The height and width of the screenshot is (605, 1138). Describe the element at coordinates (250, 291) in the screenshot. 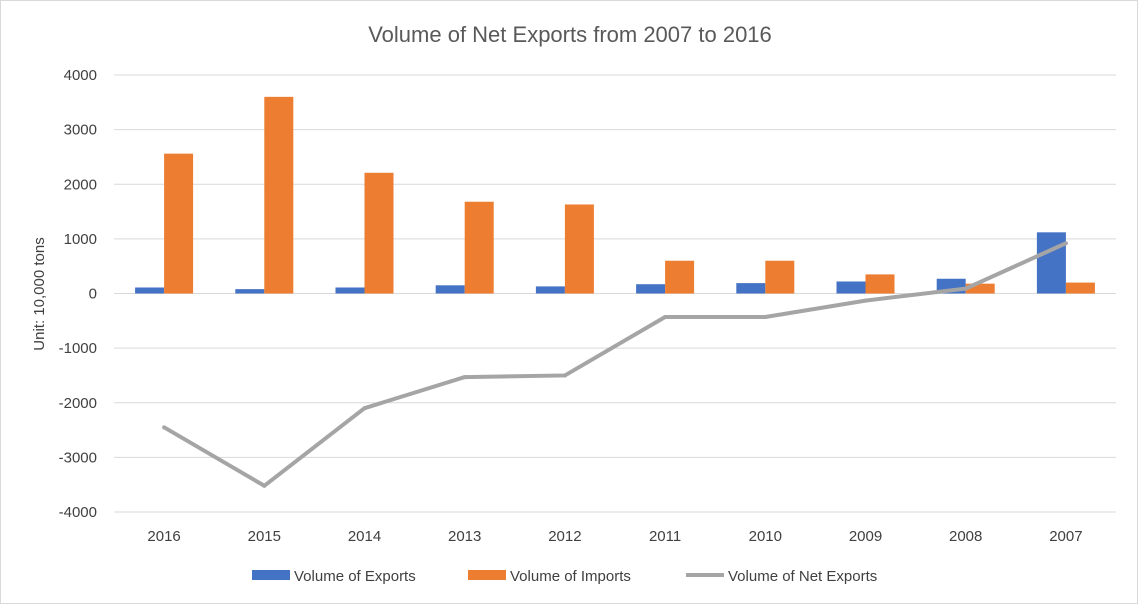

I see `exports-bar-2015` at that location.